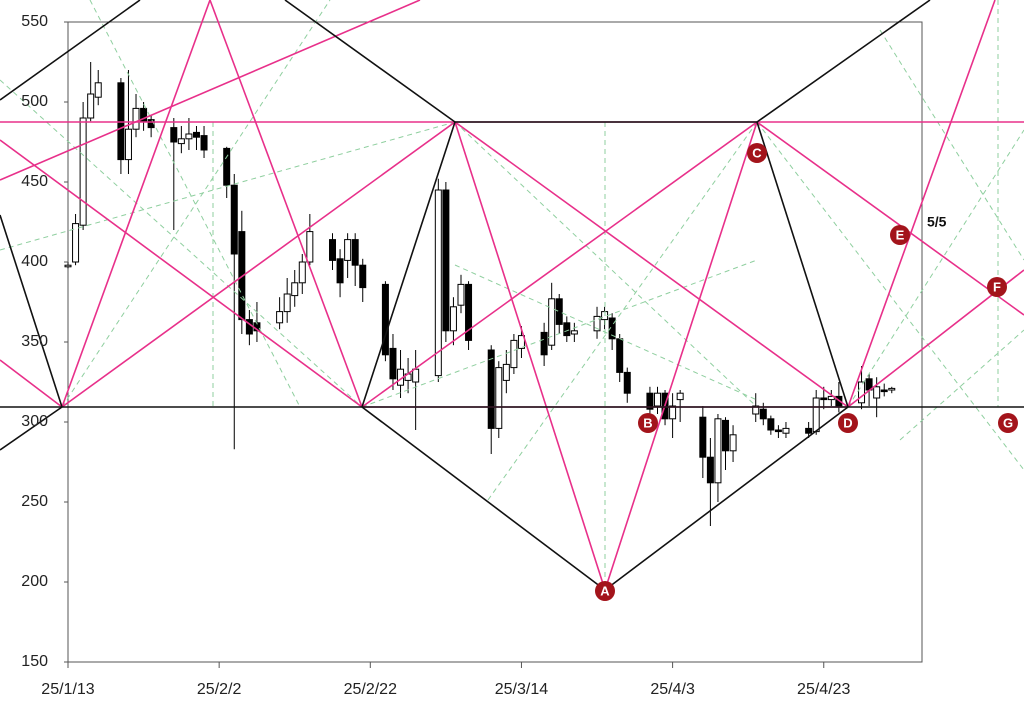 The height and width of the screenshot is (712, 1024). Describe the element at coordinates (370, 689) in the screenshot. I see `x-tick-label: 25/2/22` at that location.